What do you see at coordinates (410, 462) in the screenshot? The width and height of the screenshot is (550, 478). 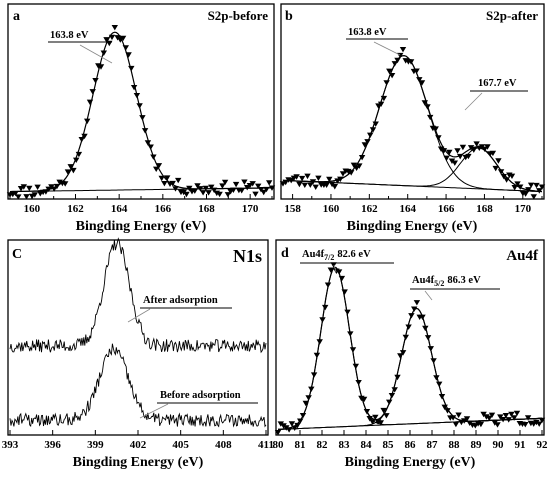 I see `panel-d-xlabel: Bingding Energy (eV)` at bounding box center [410, 462].